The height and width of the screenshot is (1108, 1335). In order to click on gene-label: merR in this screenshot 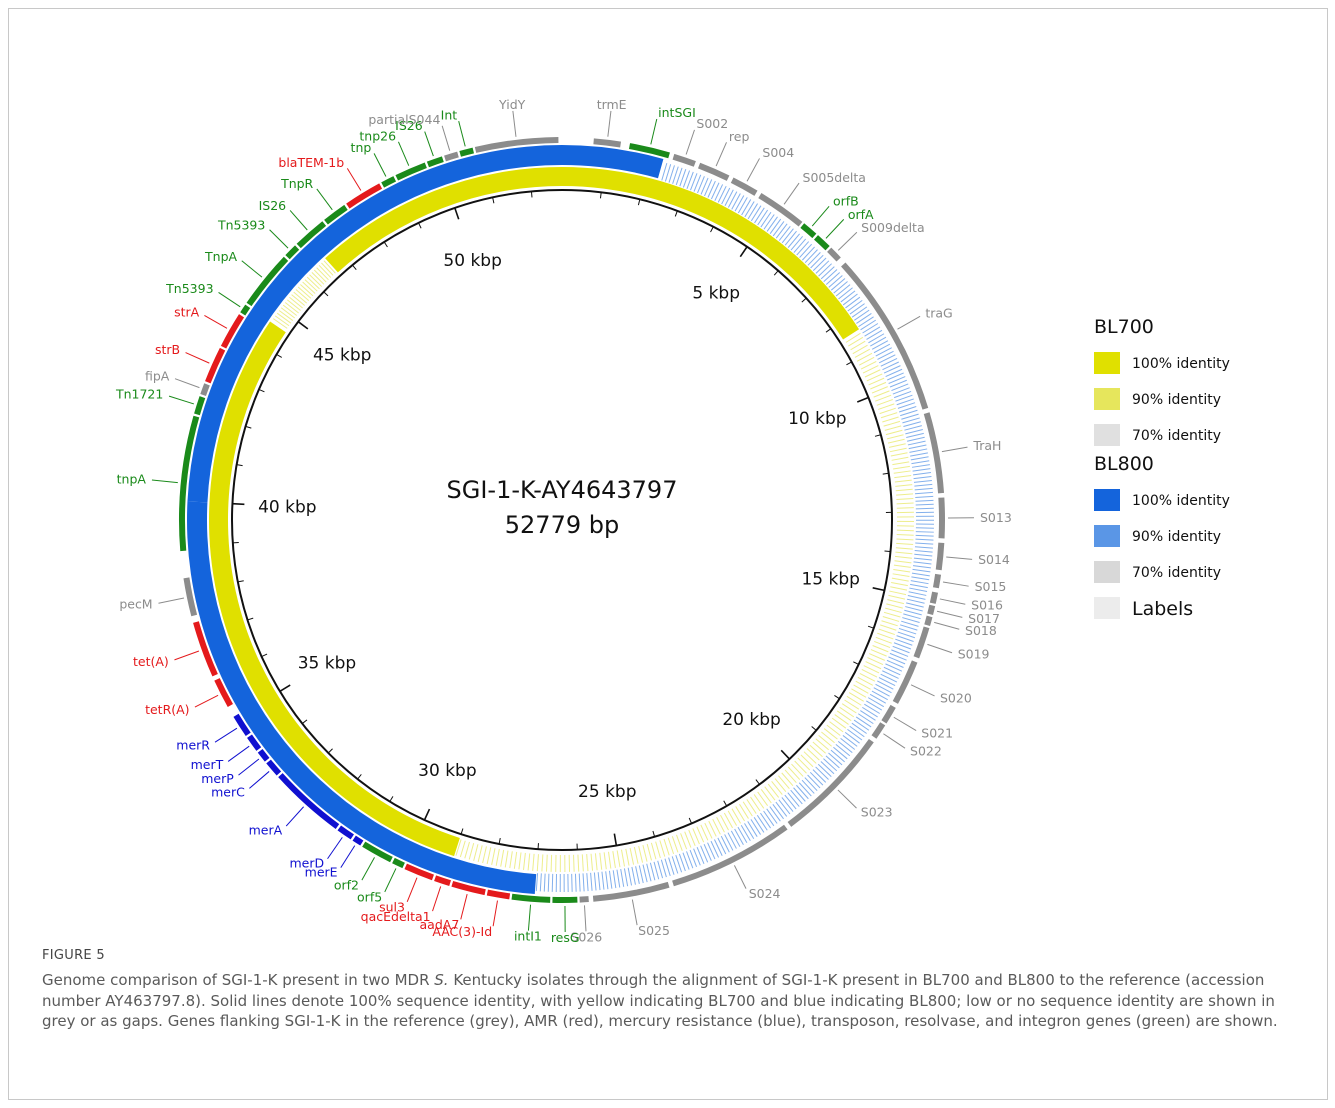, I will do `click(193, 744)`.